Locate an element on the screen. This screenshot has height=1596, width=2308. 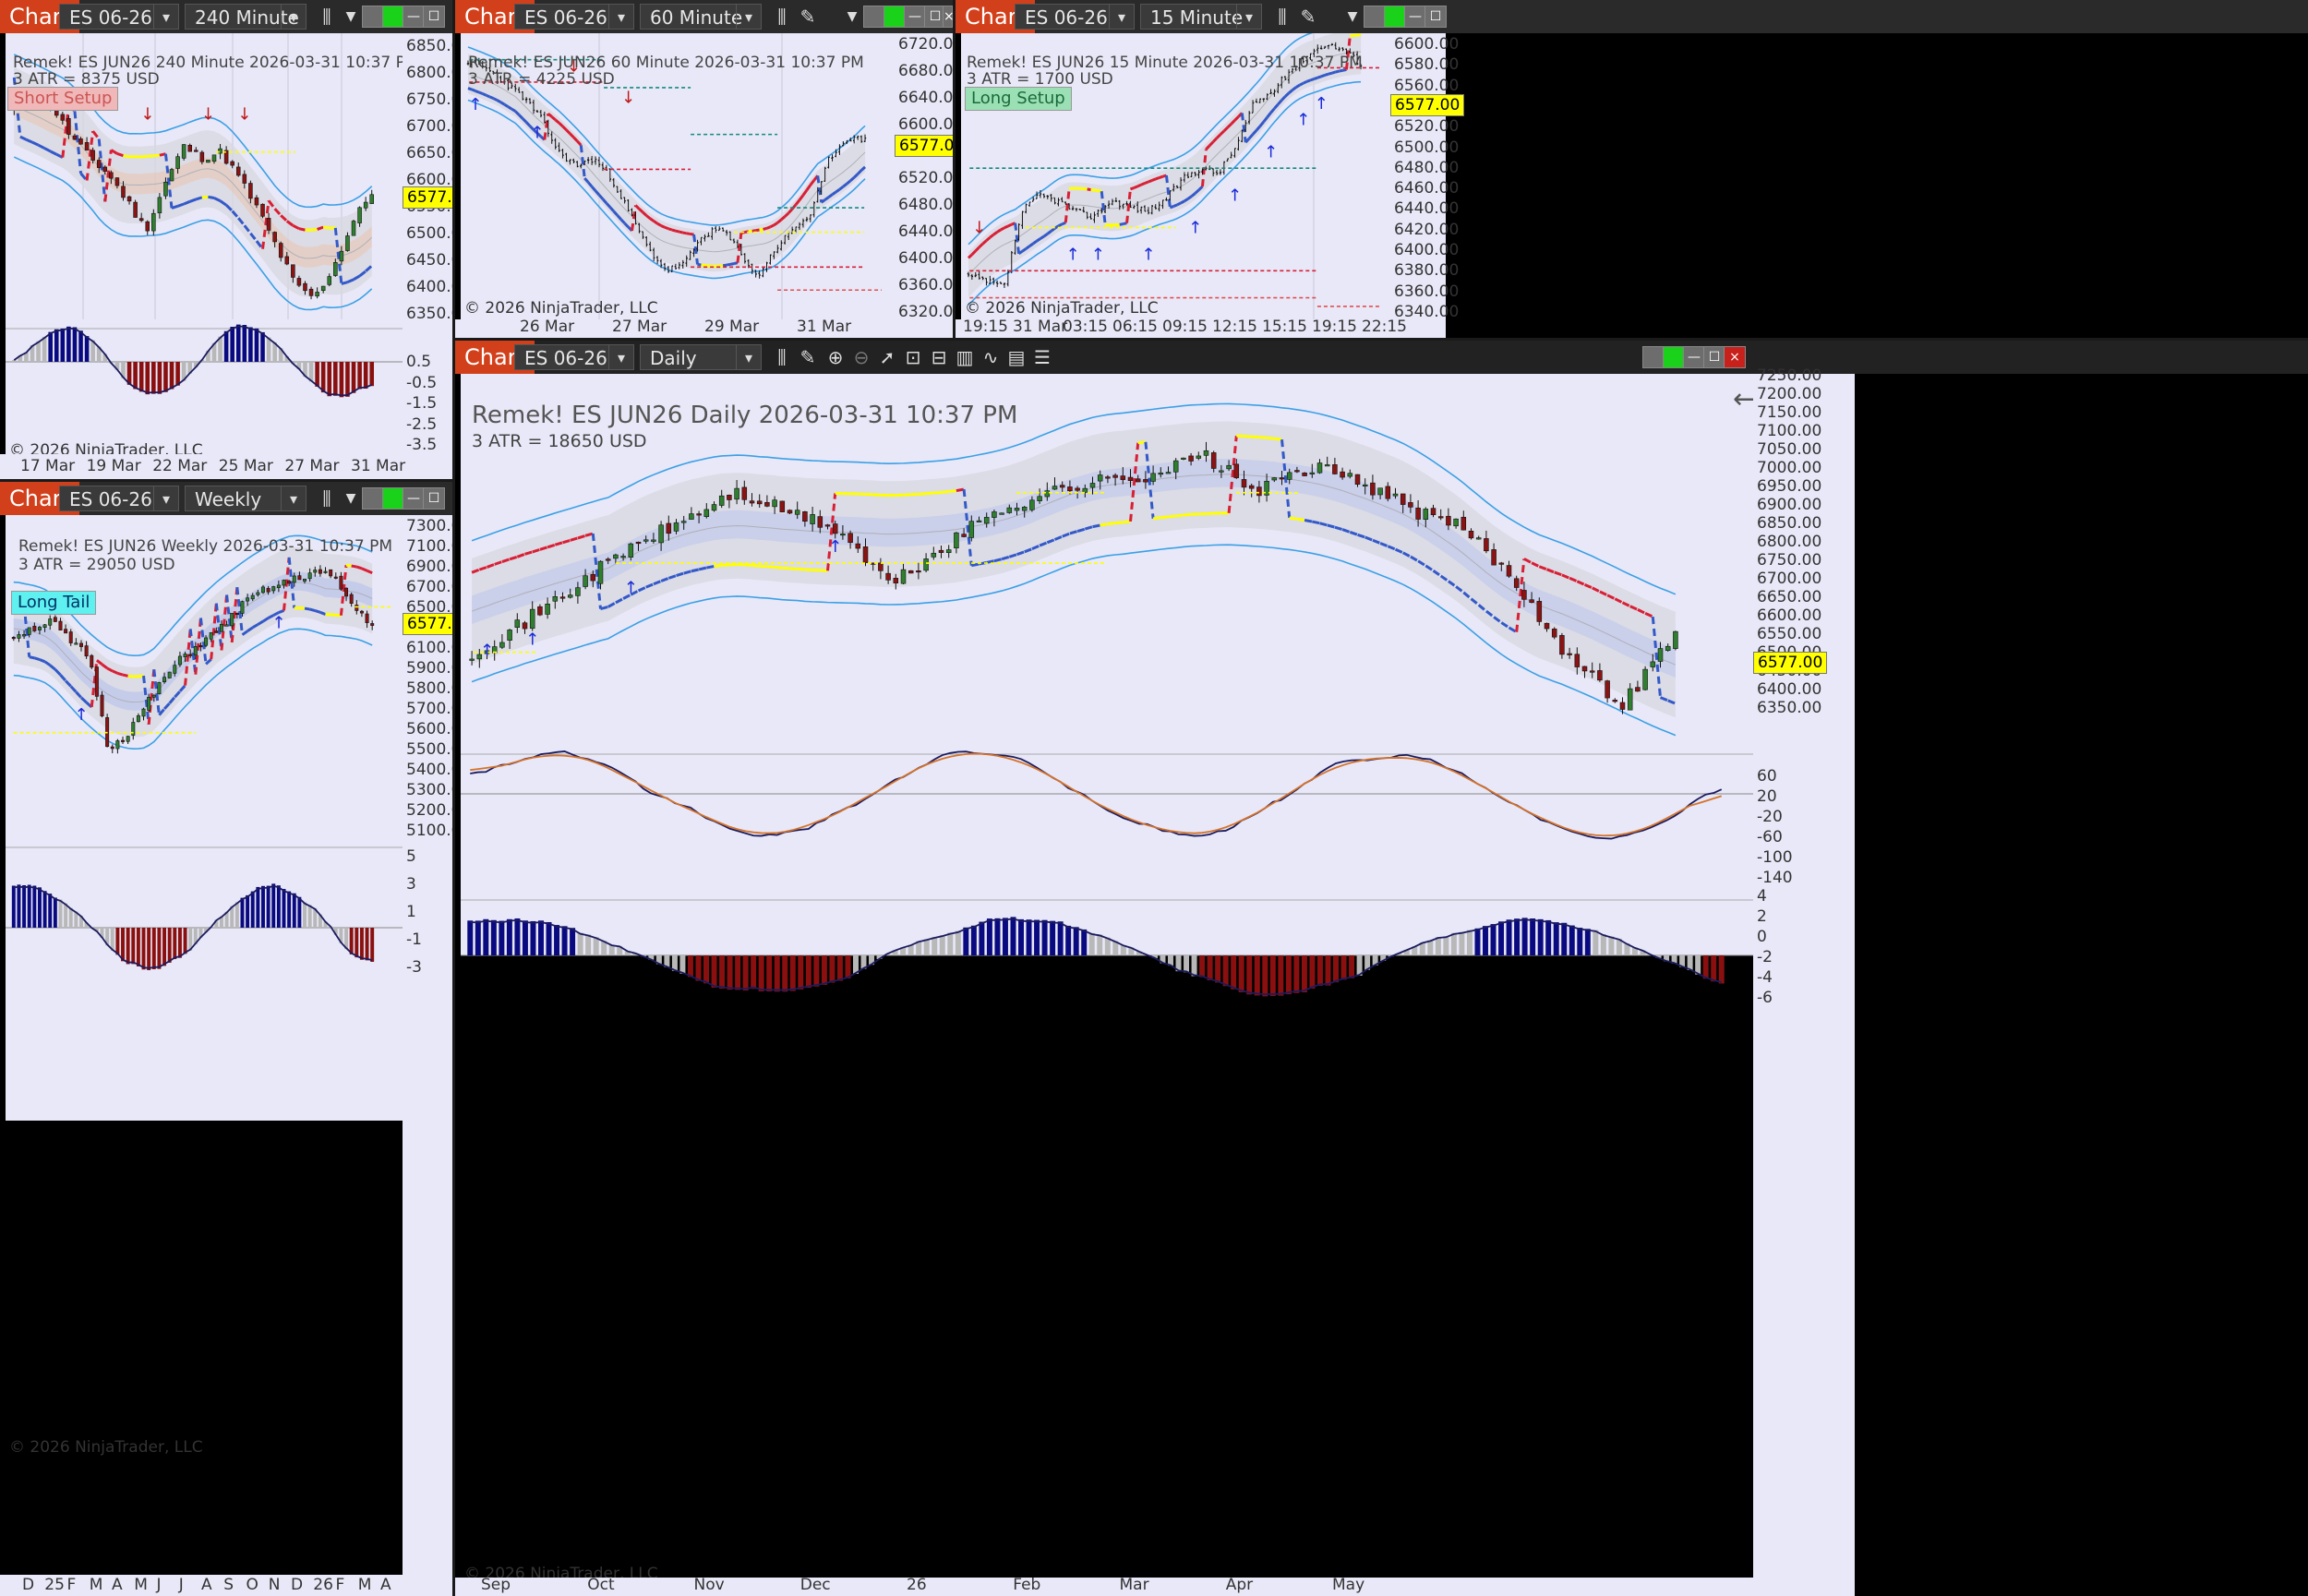
price-tick-label: 6650.00 is located at coordinates (429, 153).